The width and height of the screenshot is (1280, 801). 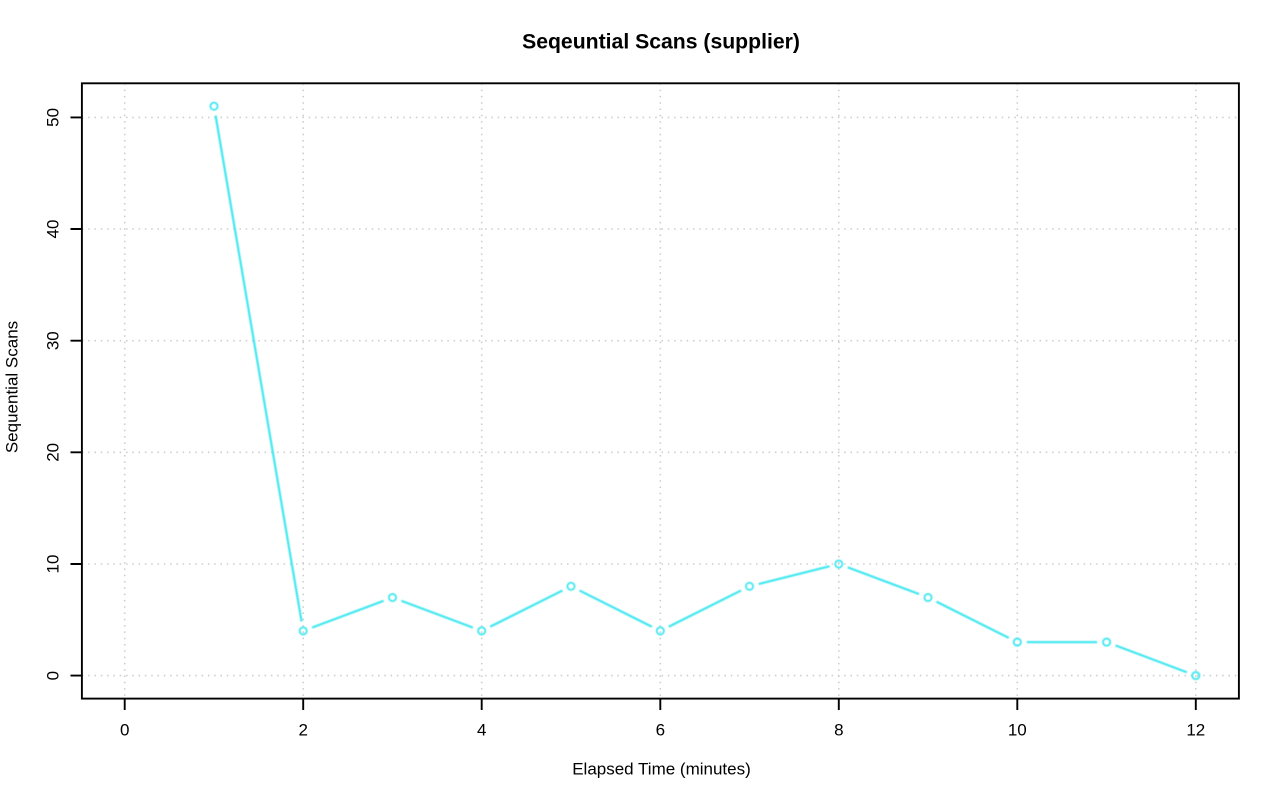 What do you see at coordinates (1195, 730) in the screenshot?
I see `svg-text: 12` at bounding box center [1195, 730].